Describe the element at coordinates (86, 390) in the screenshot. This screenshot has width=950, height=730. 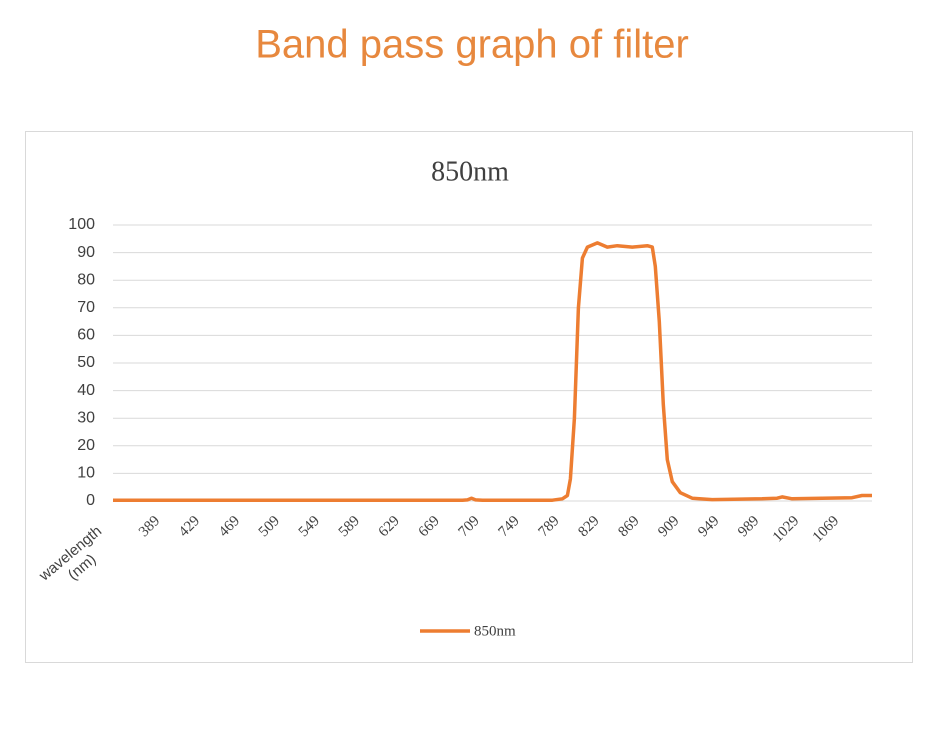
I see `y-tick-label: 40` at that location.